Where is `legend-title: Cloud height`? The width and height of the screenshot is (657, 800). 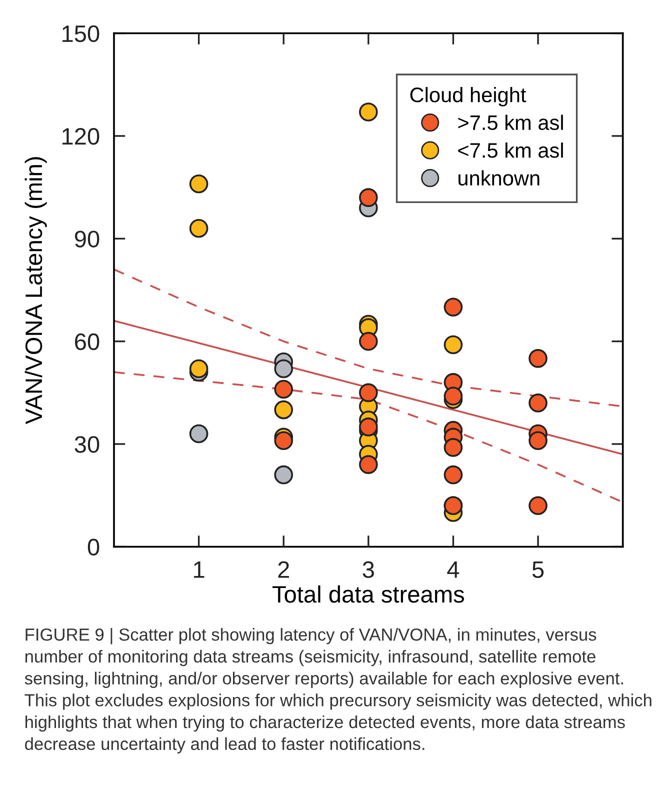 legend-title: Cloud height is located at coordinates (468, 96).